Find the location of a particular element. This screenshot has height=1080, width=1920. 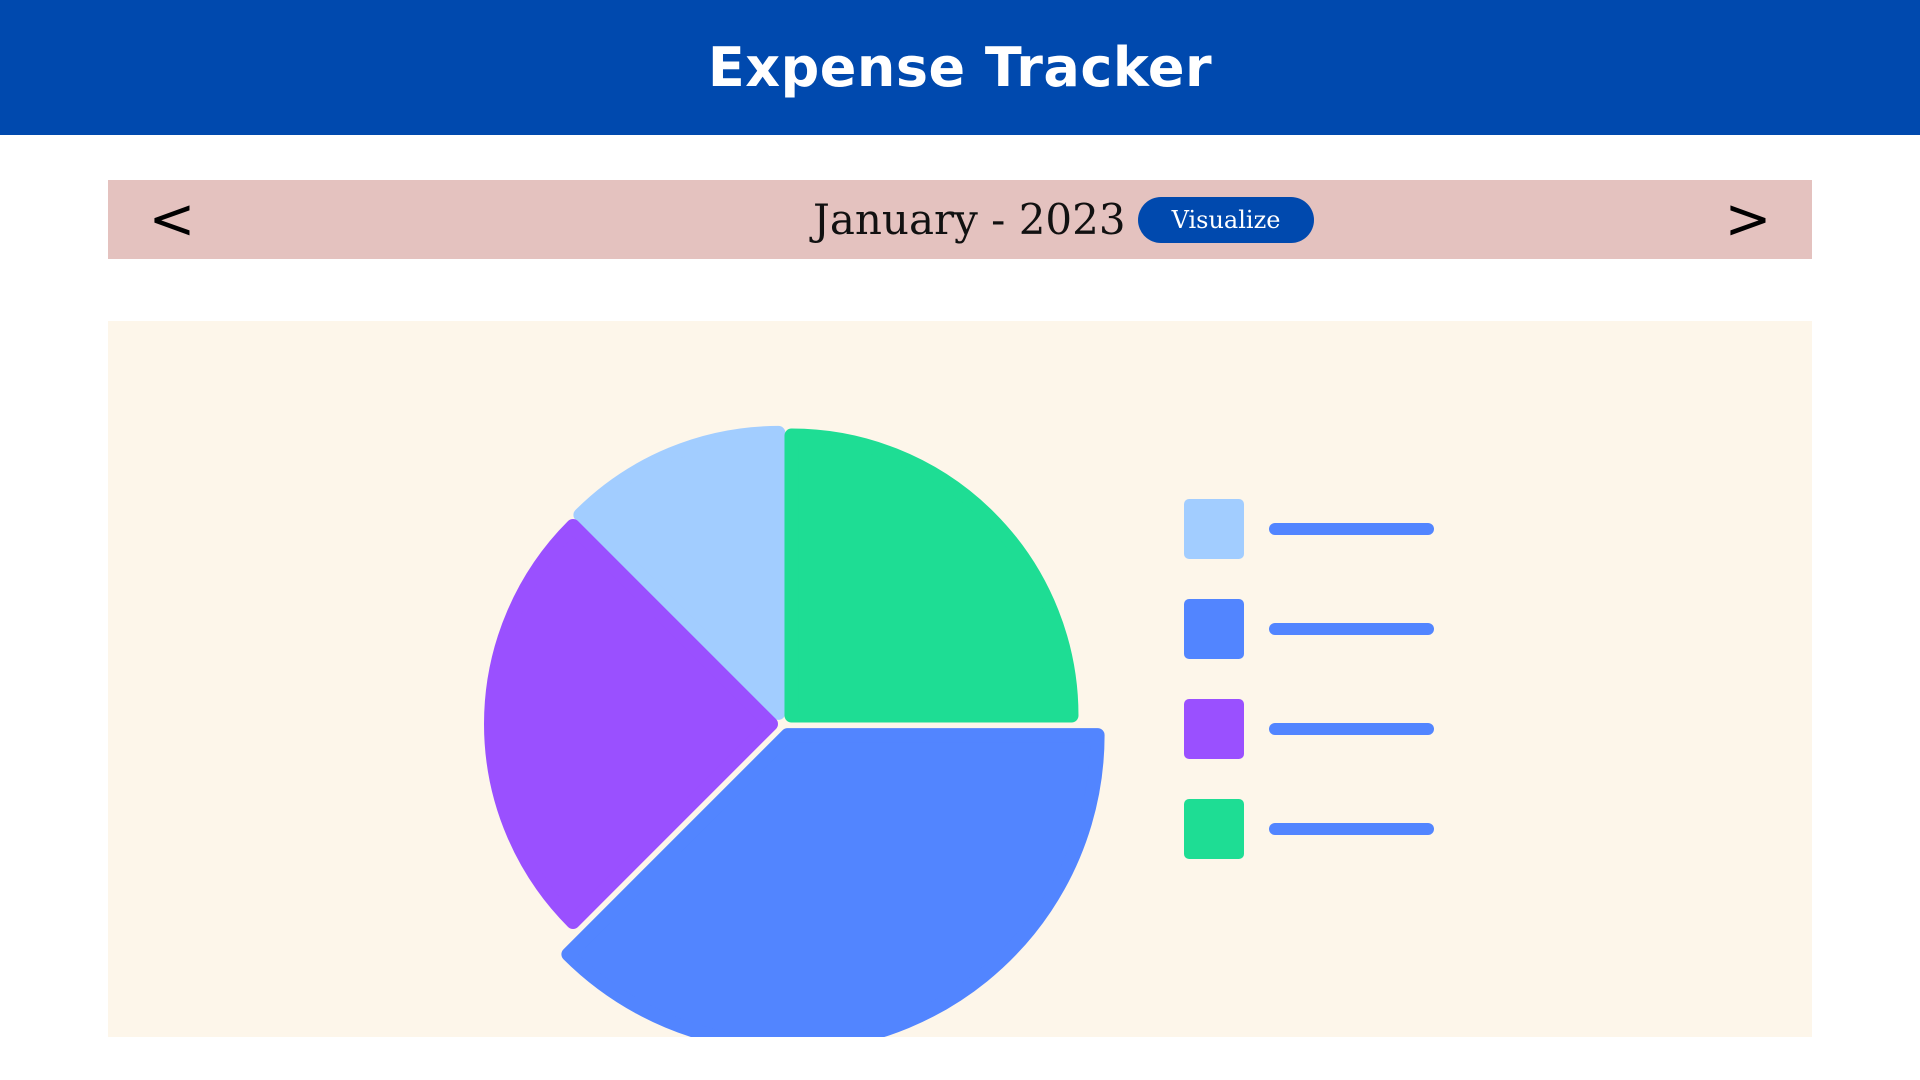

month-label: January - 2023 is located at coordinates (969, 219).